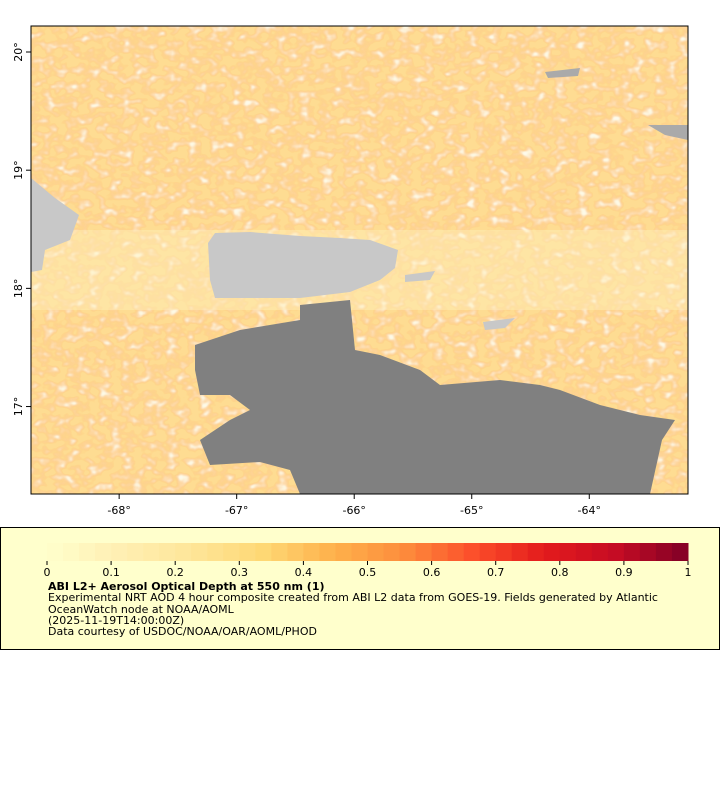 Image resolution: width=720 pixels, height=800 pixels. What do you see at coordinates (141, 609) in the screenshot?
I see `legend-description: OceanWatch node at NOAA/AOML` at bounding box center [141, 609].